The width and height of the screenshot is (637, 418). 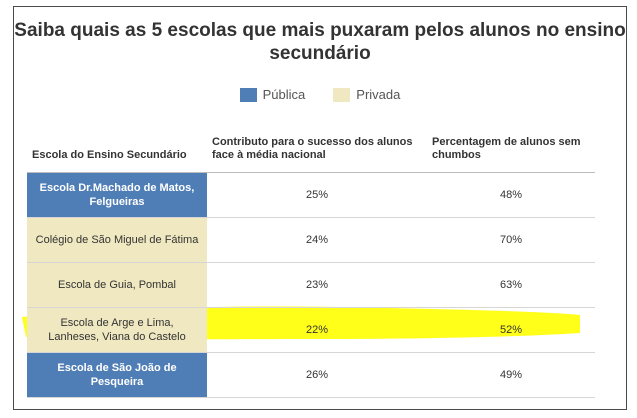 What do you see at coordinates (284, 94) in the screenshot?
I see `legend-label-publica: Pública` at bounding box center [284, 94].